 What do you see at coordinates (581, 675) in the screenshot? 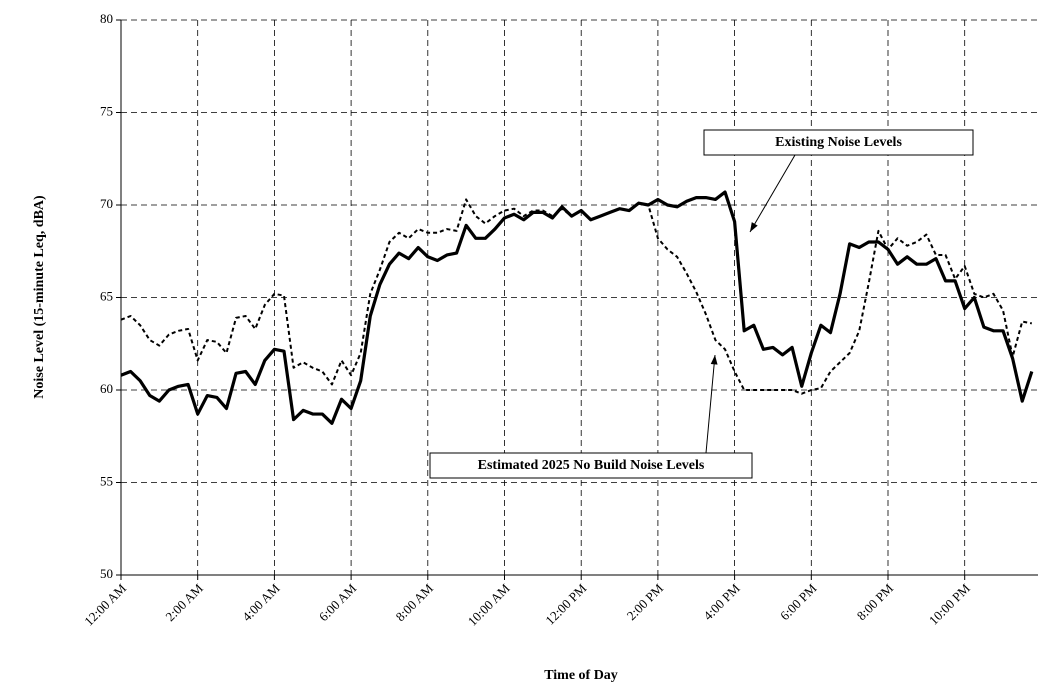
I see `x-axis-title: Time of Day` at bounding box center [581, 675].